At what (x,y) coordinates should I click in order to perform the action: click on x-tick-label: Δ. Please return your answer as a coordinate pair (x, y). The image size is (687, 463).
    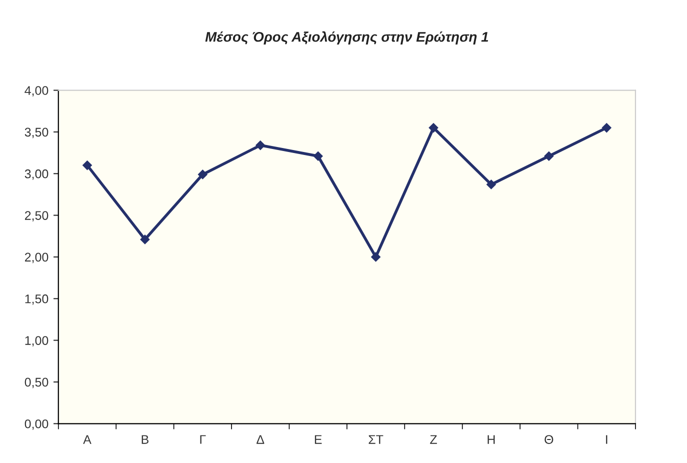
    Looking at the image, I should click on (260, 439).